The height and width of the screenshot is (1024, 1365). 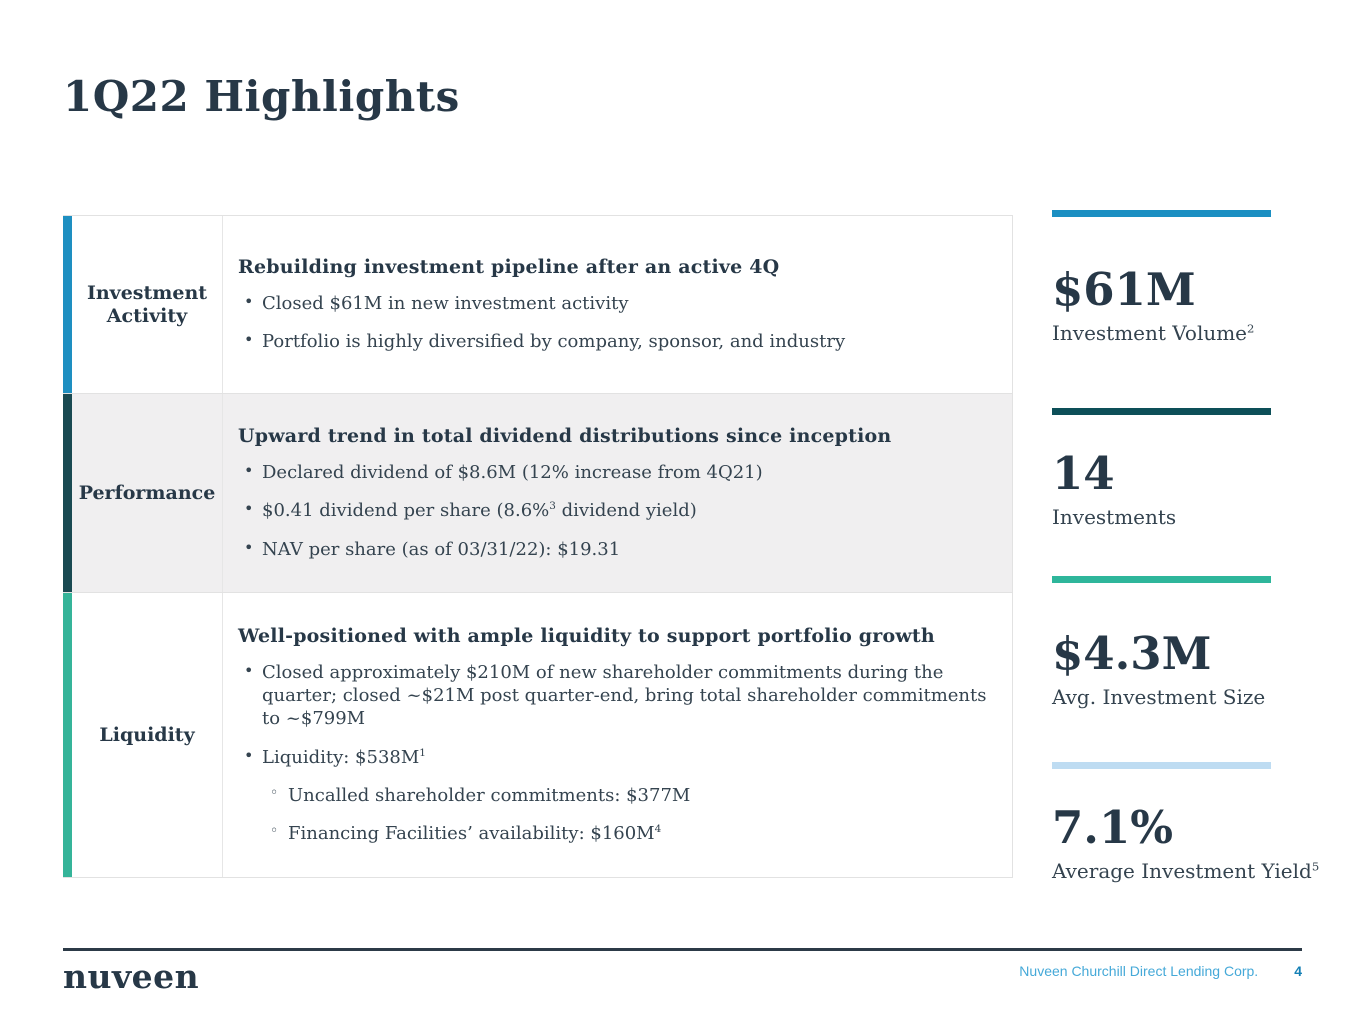 What do you see at coordinates (1161, 468) in the screenshot?
I see `stat-investments: 14 Investments` at bounding box center [1161, 468].